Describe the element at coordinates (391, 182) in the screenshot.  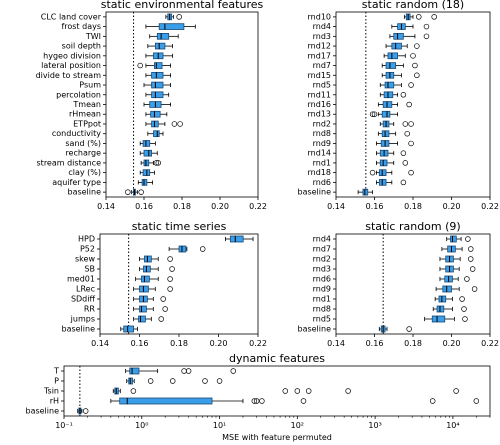
I see `chart-2-box-rnd6` at that location.